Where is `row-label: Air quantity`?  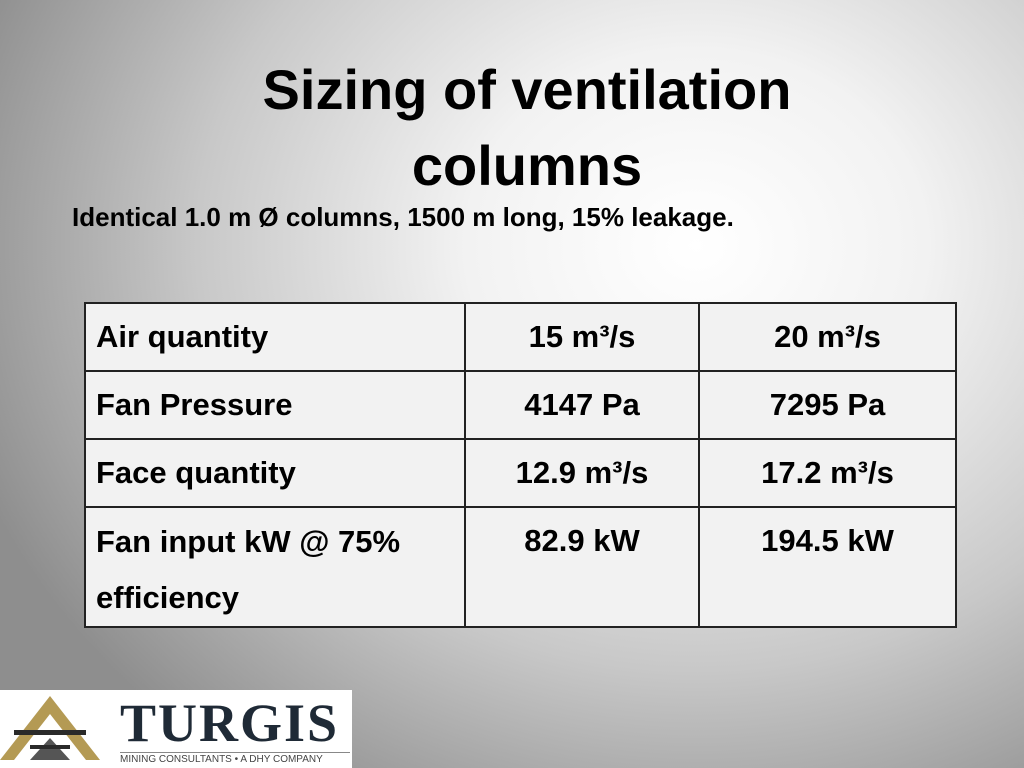 row-label: Air quantity is located at coordinates (275, 337).